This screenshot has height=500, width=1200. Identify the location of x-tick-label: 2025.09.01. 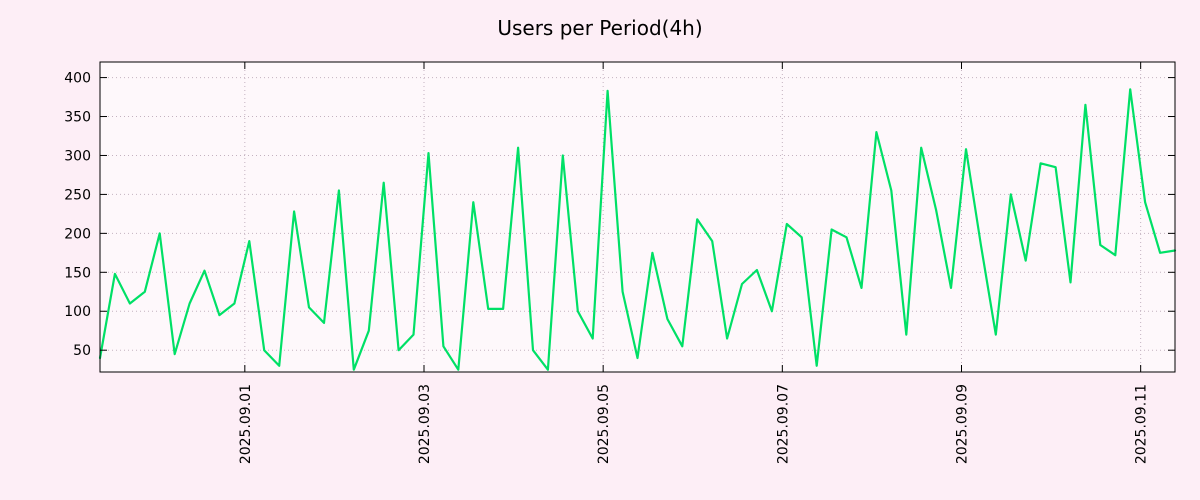
(246, 424).